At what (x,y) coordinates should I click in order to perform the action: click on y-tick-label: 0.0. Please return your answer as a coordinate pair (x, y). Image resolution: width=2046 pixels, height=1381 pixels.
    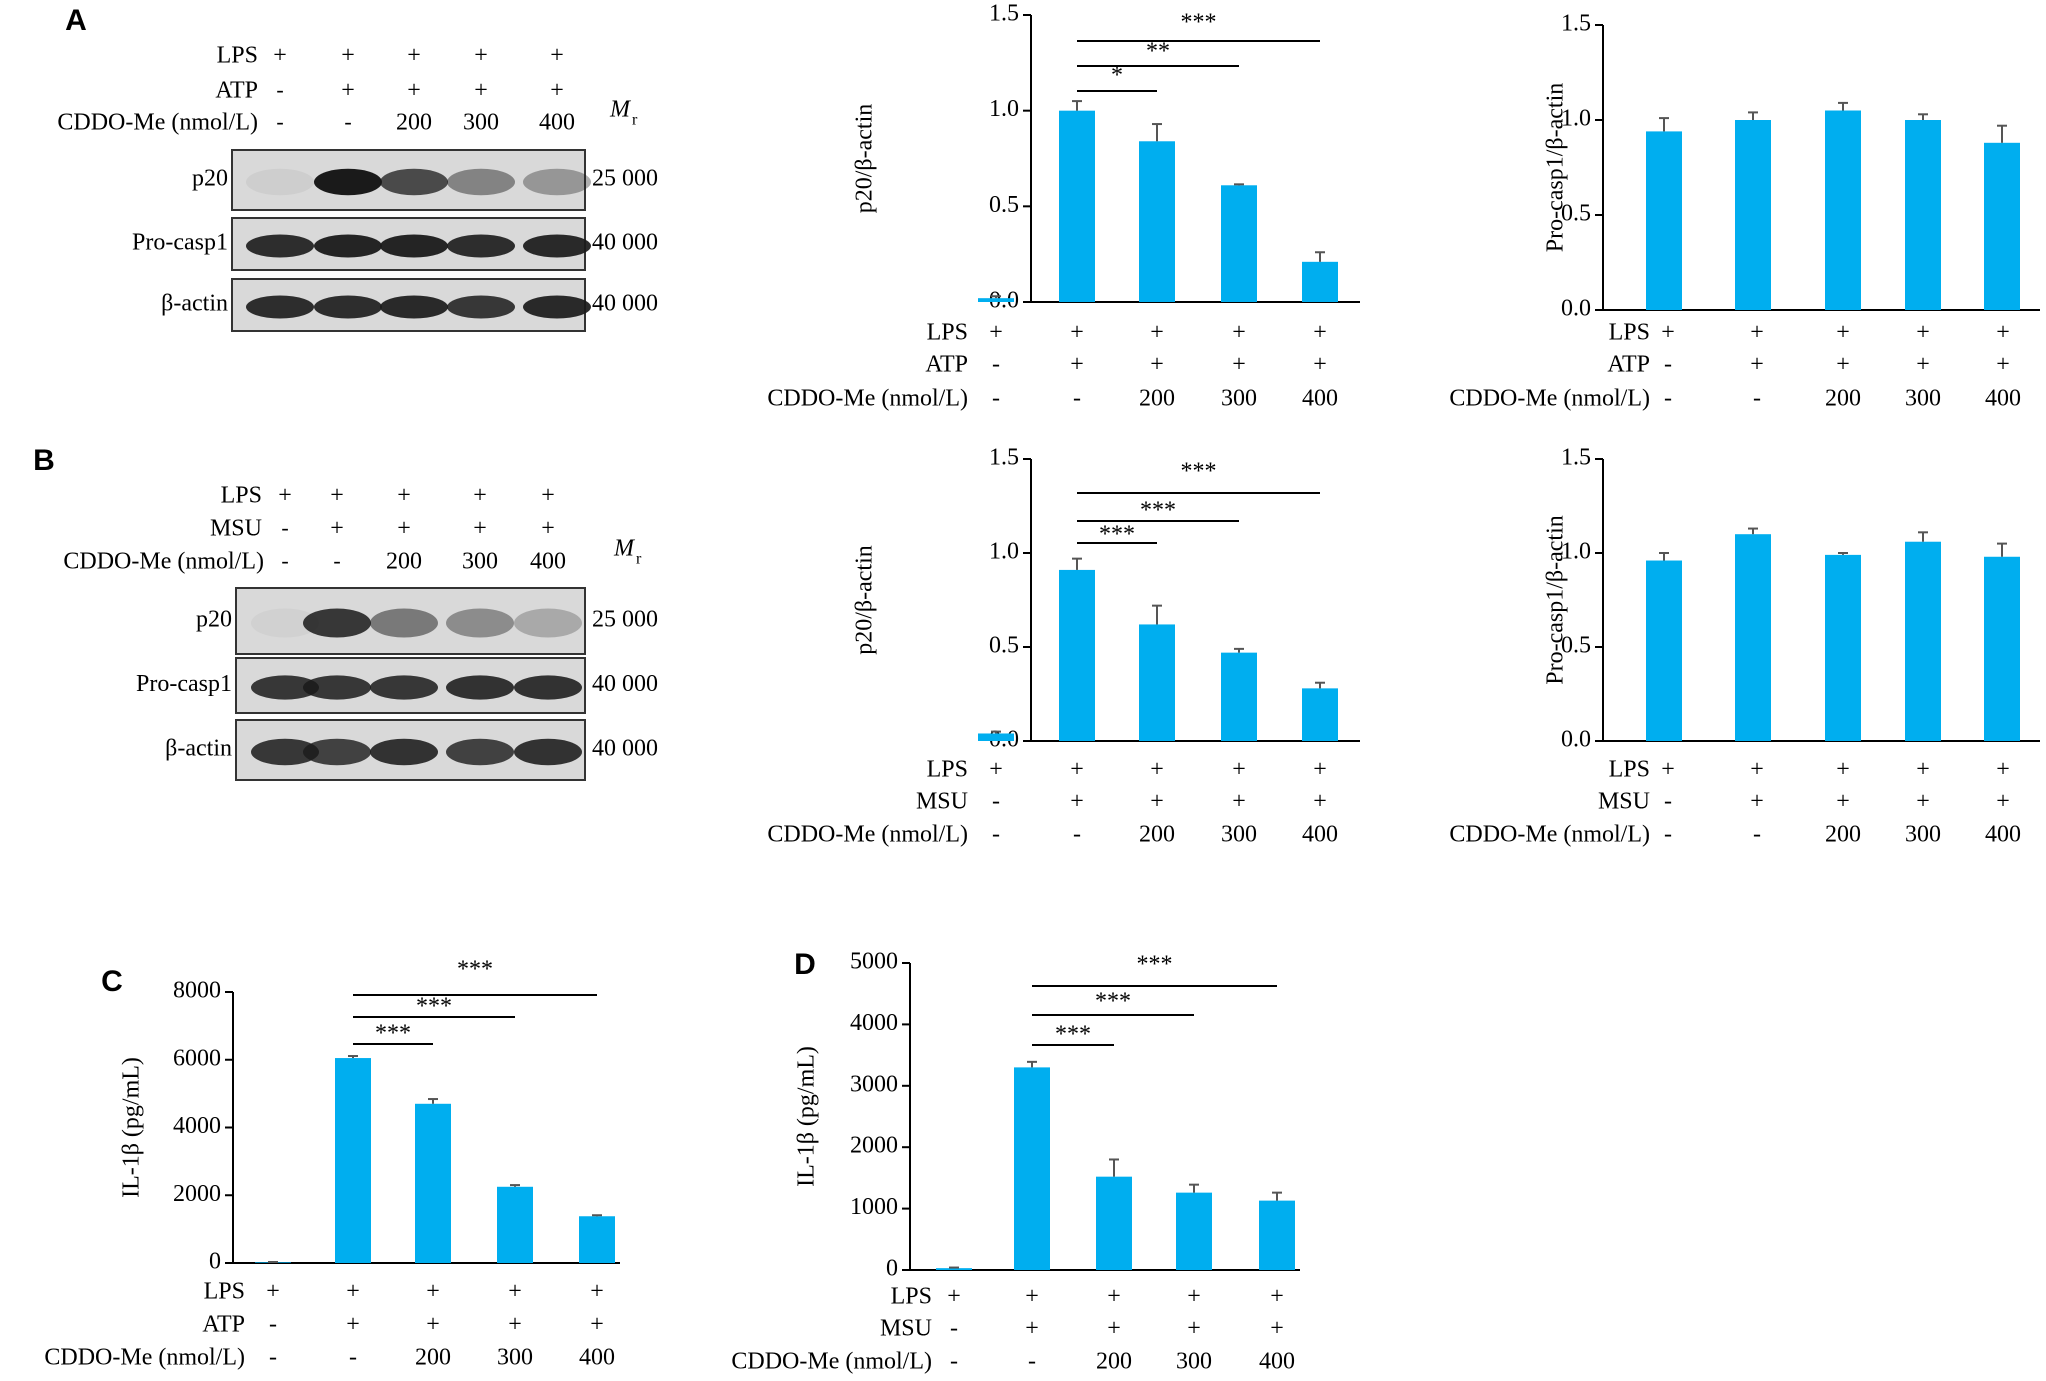
    Looking at the image, I should click on (1576, 309).